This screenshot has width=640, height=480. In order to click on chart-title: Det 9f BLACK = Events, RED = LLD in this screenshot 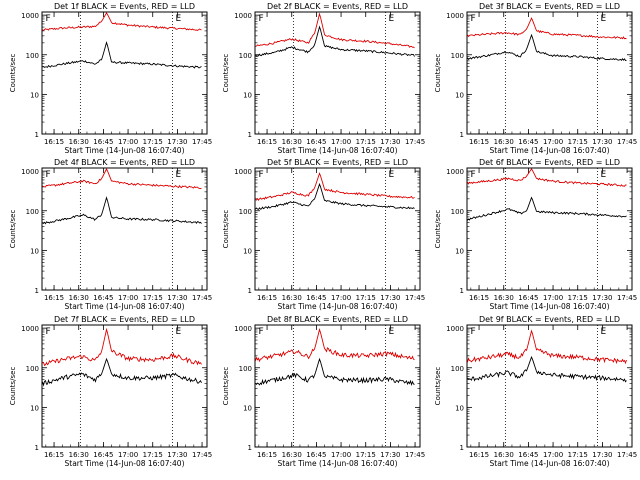, I will do `click(549, 319)`.